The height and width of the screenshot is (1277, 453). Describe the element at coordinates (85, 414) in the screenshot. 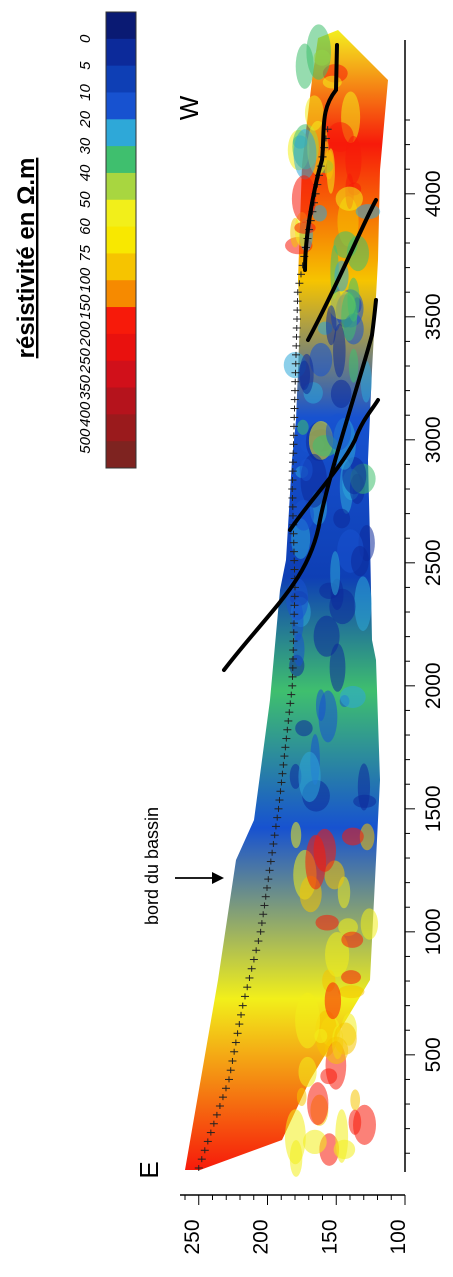

I see `legend-level-label: 400` at that location.